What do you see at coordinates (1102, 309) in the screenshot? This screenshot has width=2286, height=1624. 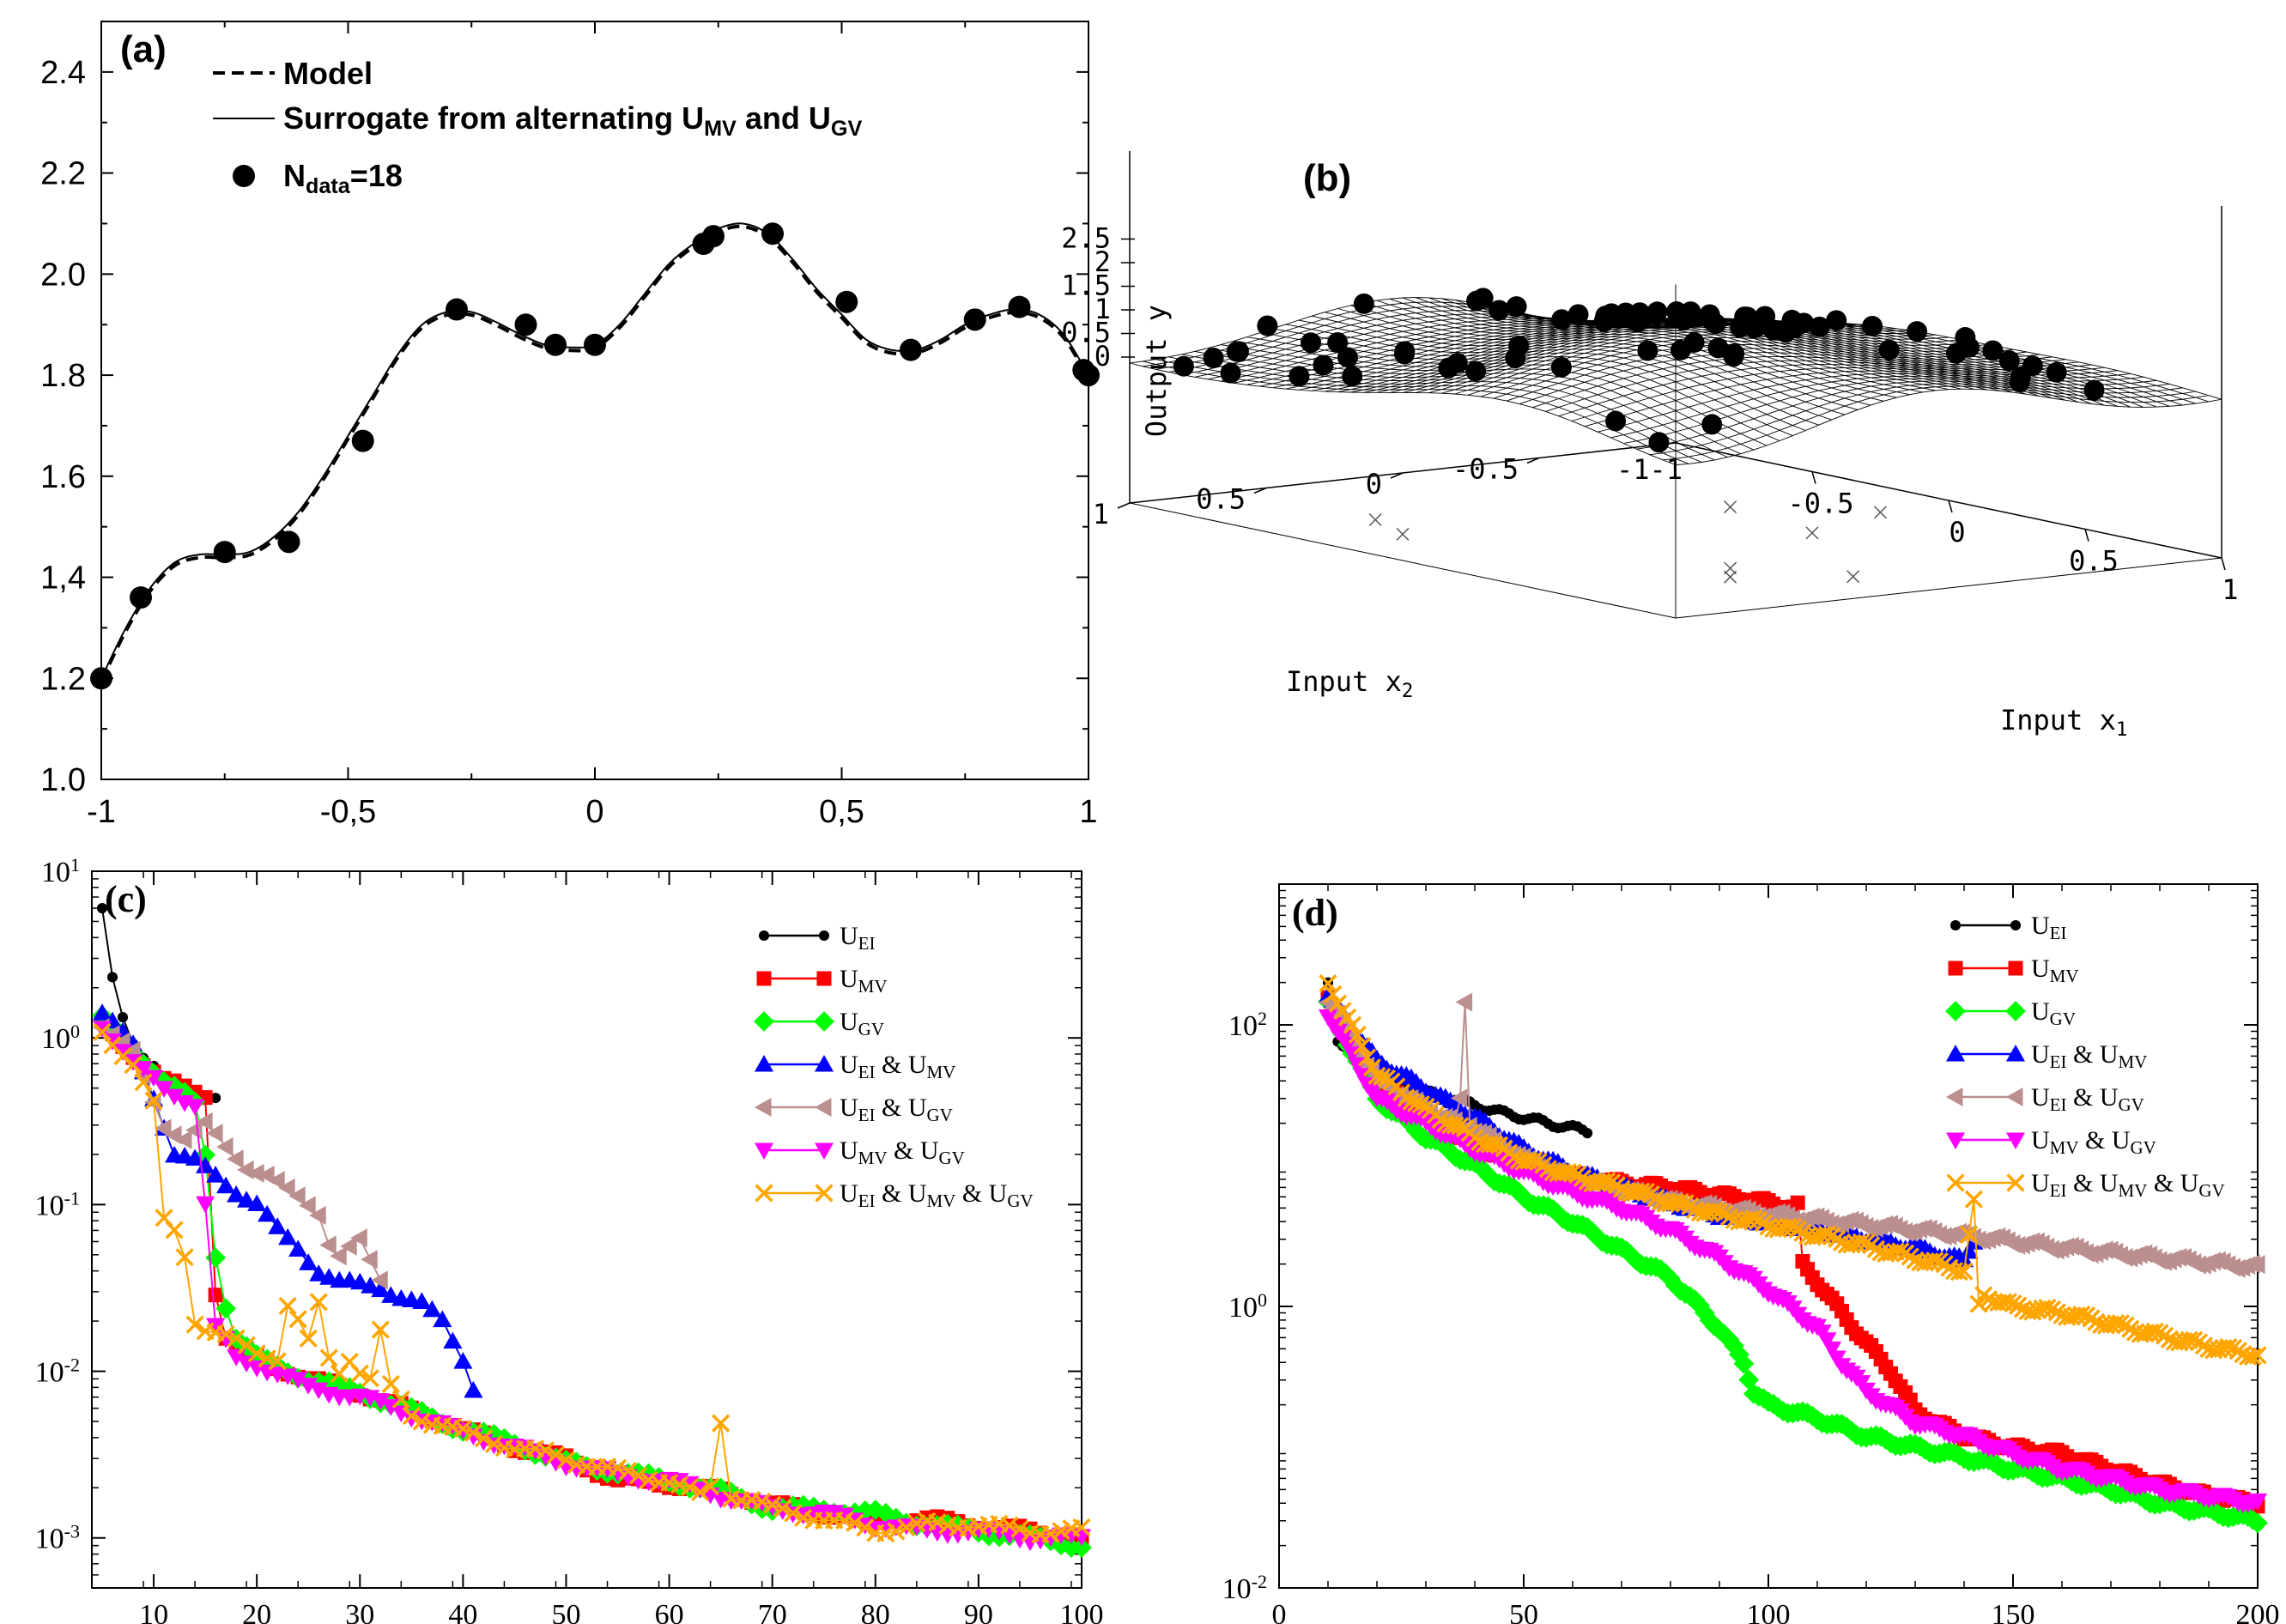 I see `z-tick-label: 1` at bounding box center [1102, 309].